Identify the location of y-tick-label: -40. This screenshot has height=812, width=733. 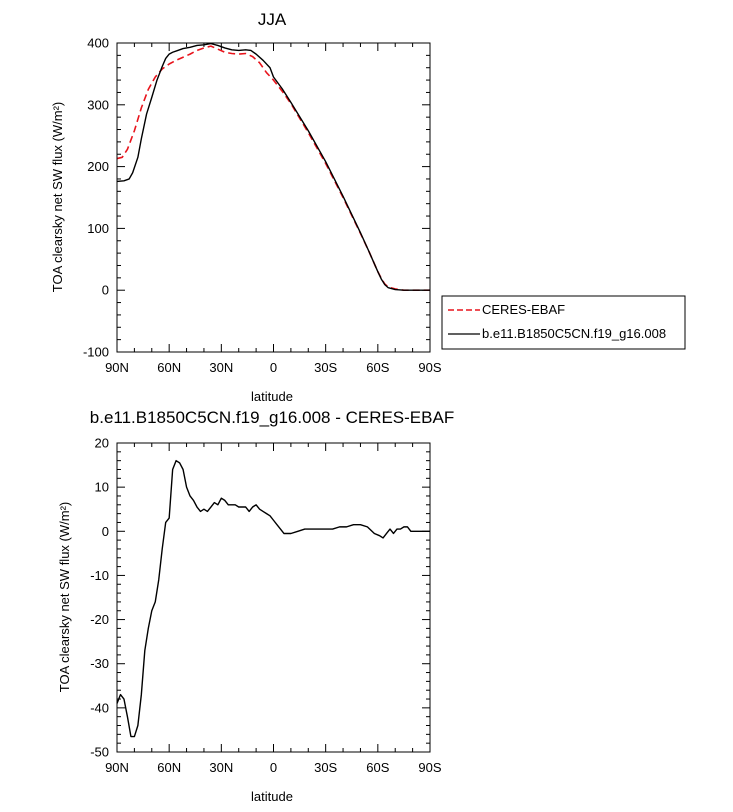
(99, 707).